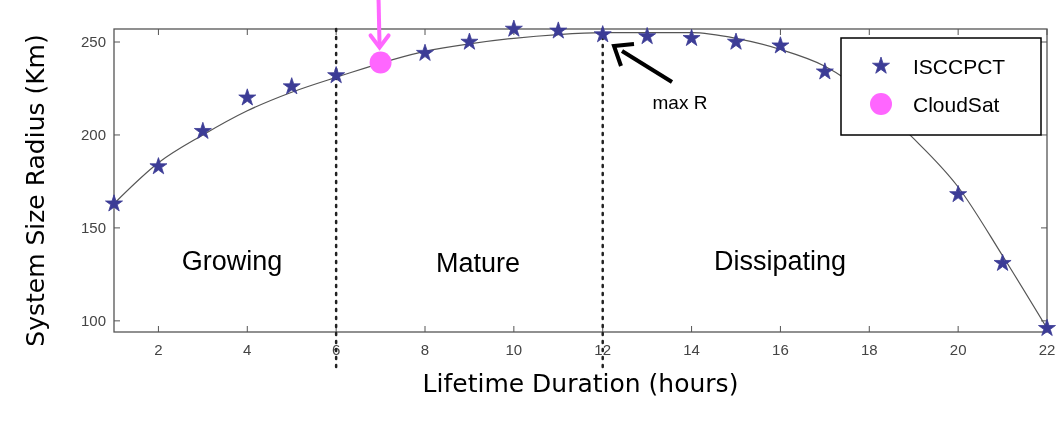 The height and width of the screenshot is (440, 1058). What do you see at coordinates (93, 42) in the screenshot?
I see `y-tick-label: 250` at bounding box center [93, 42].